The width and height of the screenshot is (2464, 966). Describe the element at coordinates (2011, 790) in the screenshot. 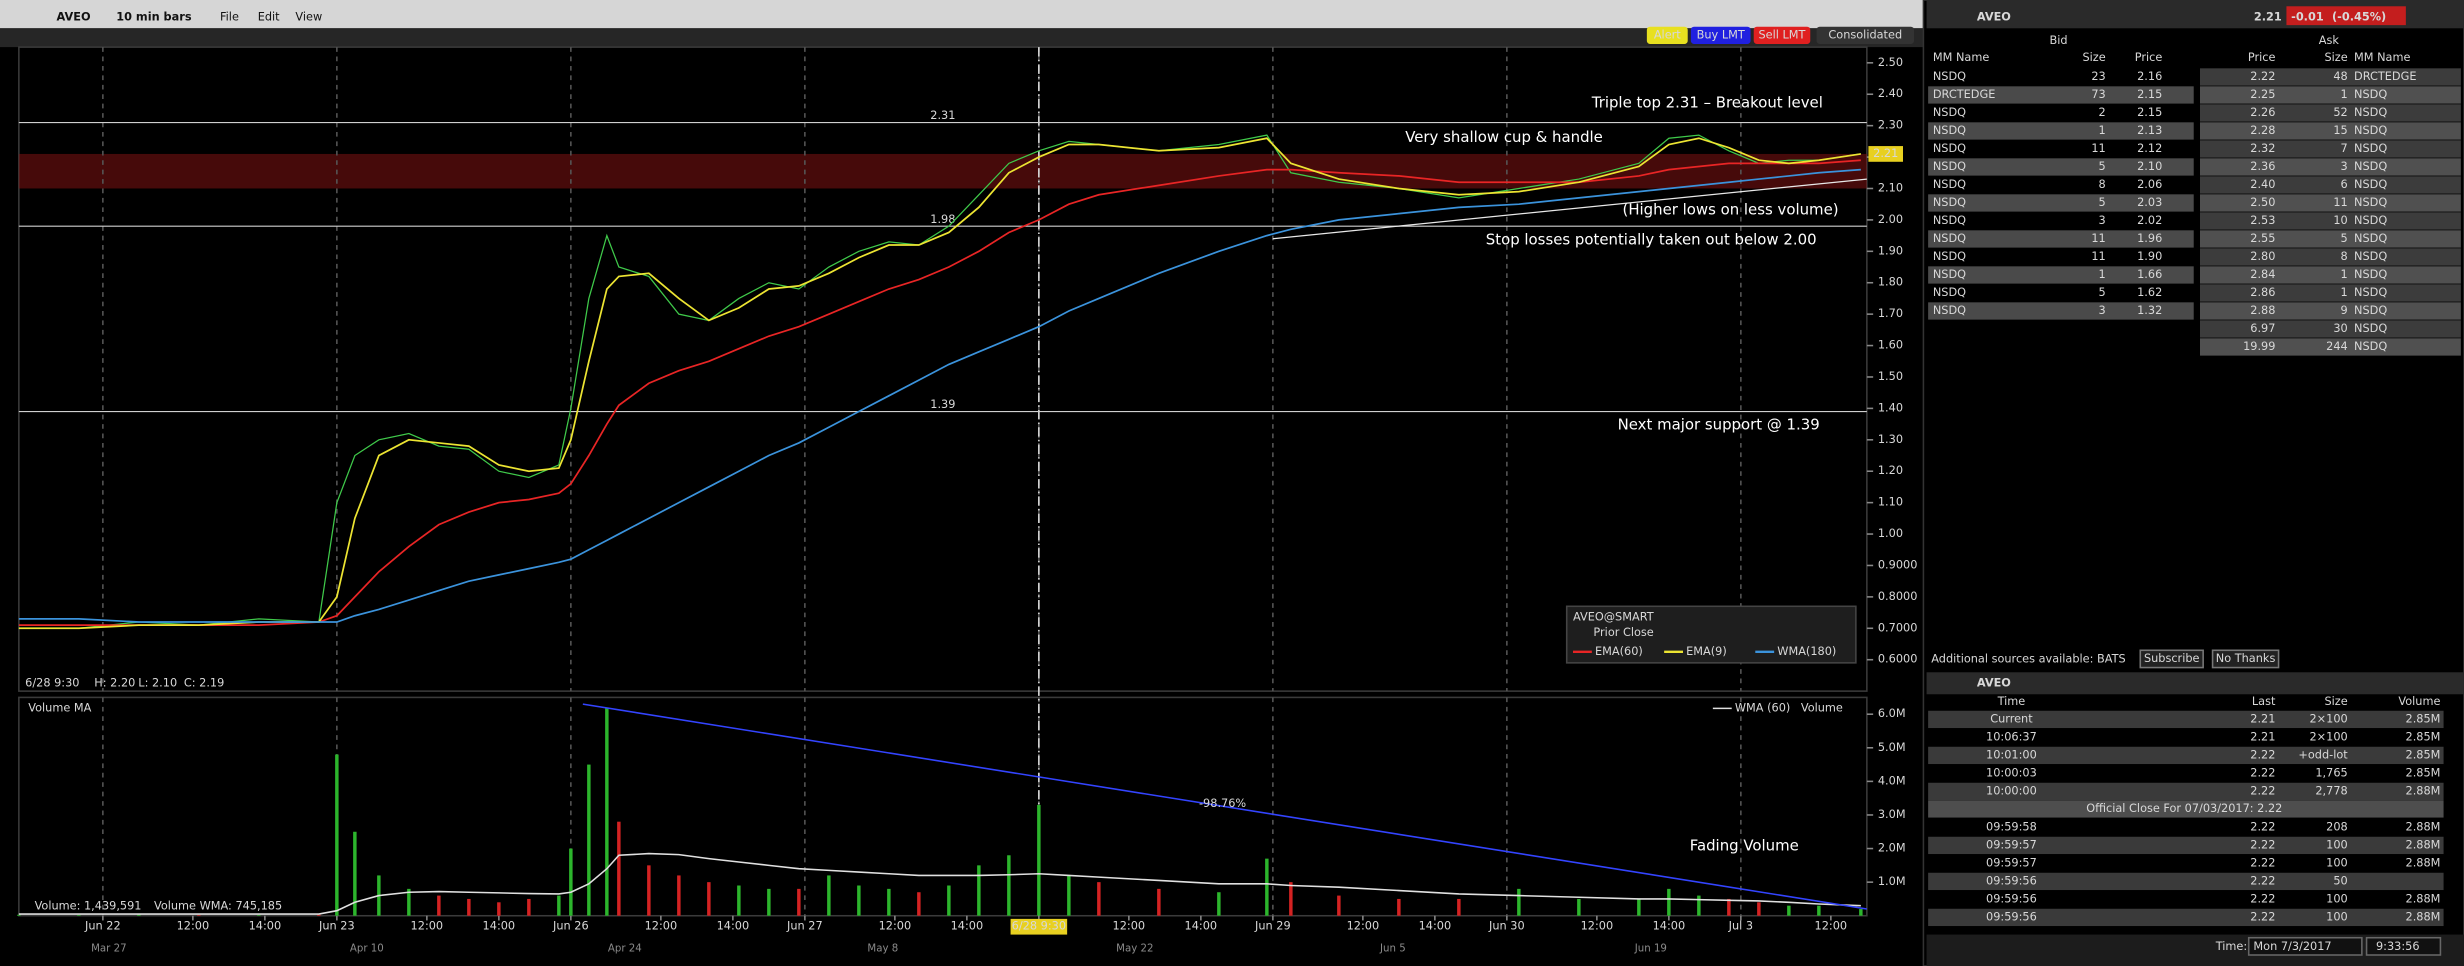

I see `ts-cell: 10:00:00` at that location.